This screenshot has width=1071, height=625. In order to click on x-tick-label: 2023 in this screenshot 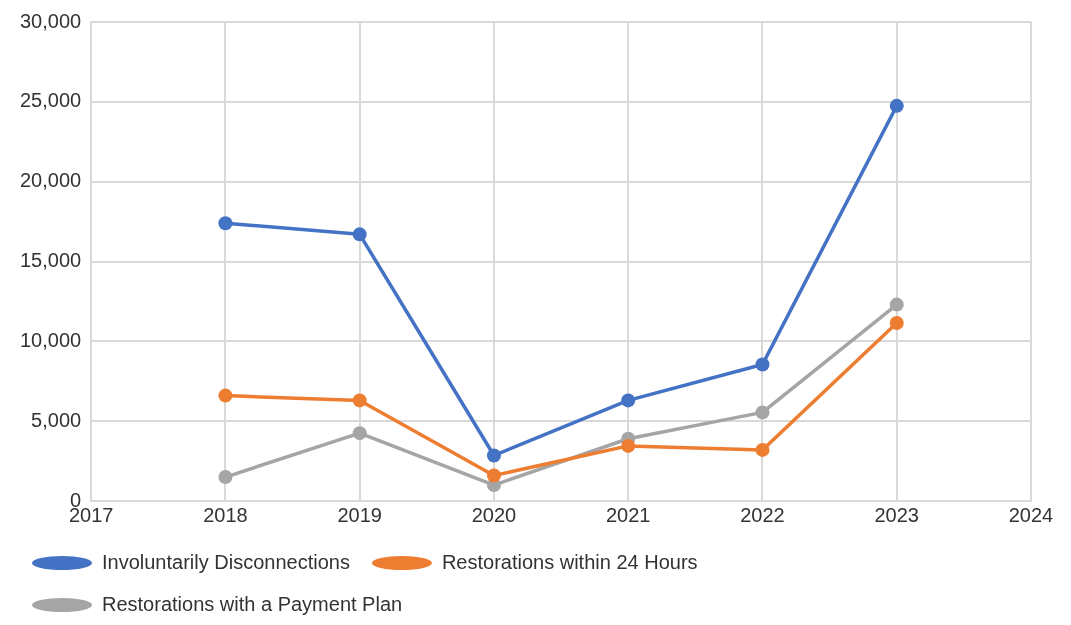, I will do `click(896, 514)`.